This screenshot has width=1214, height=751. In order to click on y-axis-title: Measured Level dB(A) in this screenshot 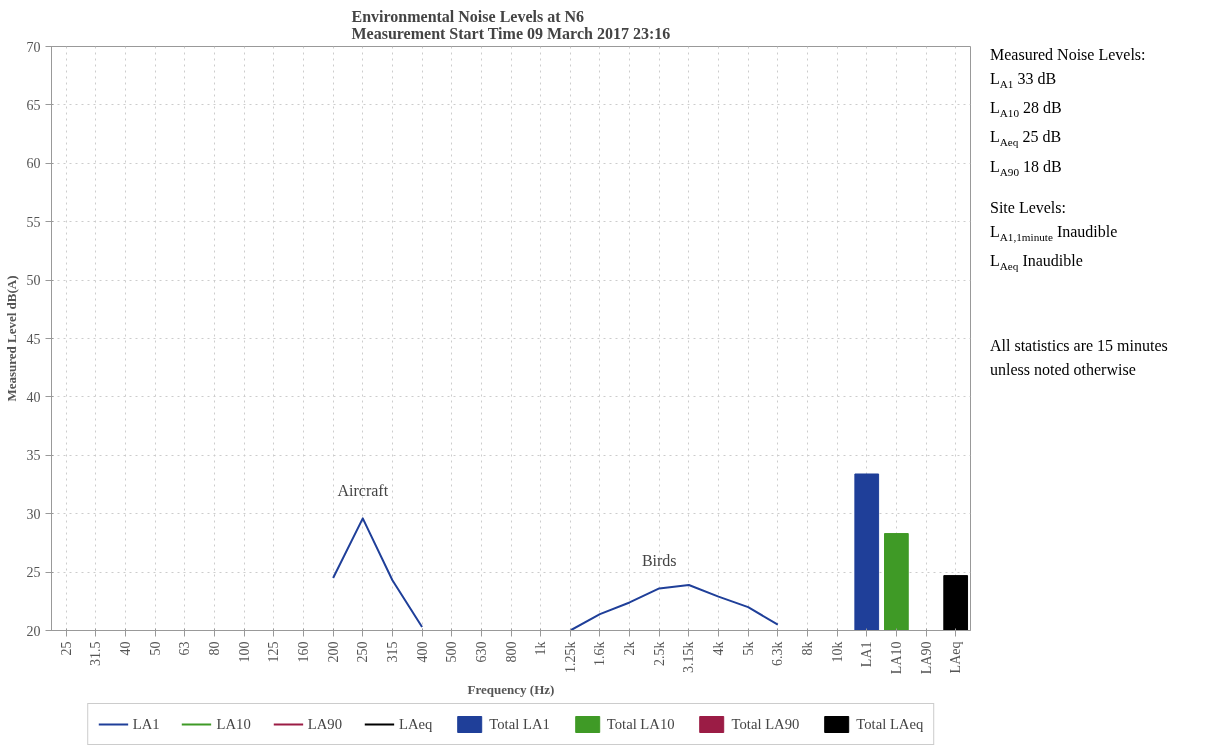, I will do `click(11, 338)`.